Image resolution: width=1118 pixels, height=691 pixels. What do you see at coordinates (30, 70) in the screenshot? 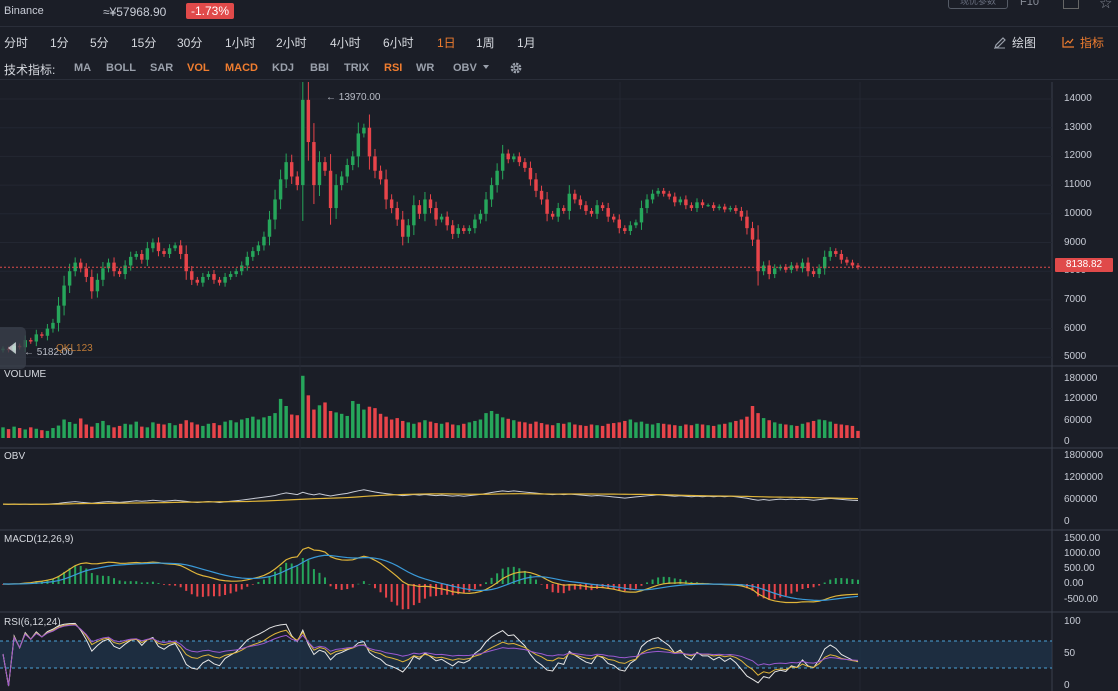
I see `indicator-bar-label: 技术指标:` at bounding box center [30, 70].